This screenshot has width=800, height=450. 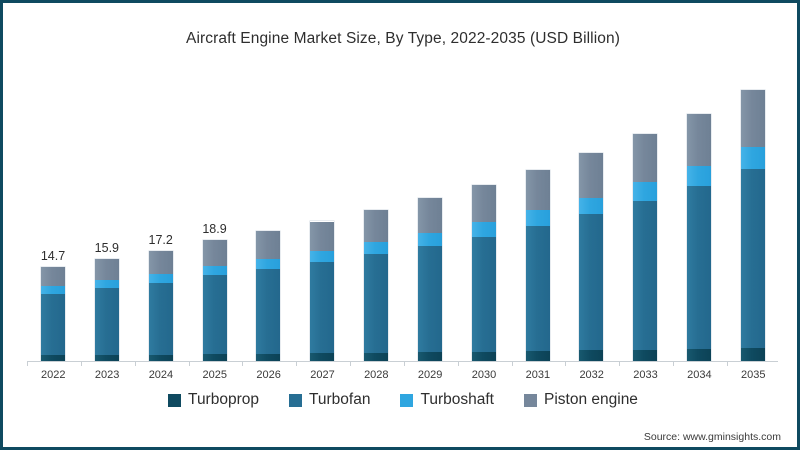 What do you see at coordinates (591, 399) in the screenshot?
I see `legend-label: Piston engine` at bounding box center [591, 399].